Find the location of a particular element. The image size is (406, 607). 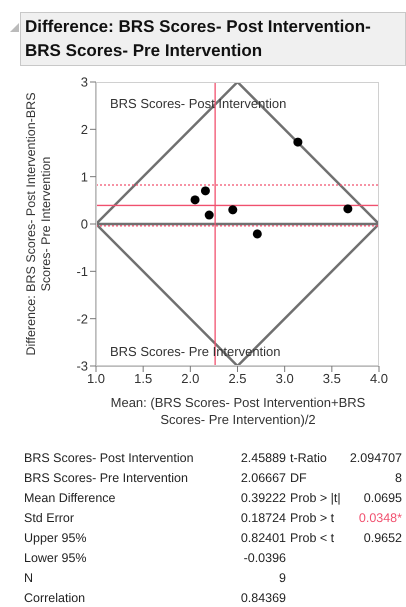

text: 0.39222 is located at coordinates (263, 498).